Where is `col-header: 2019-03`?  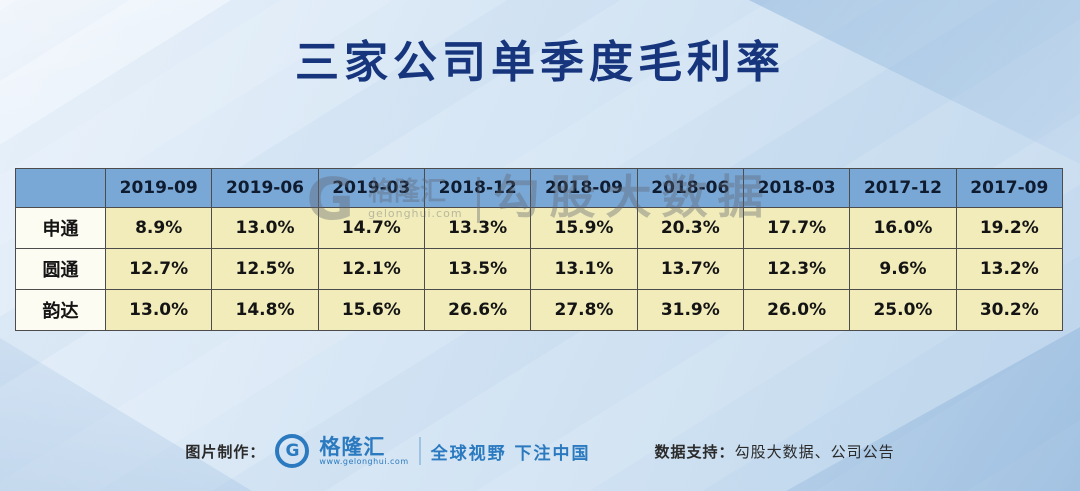
col-header: 2019-03 is located at coordinates (371, 188).